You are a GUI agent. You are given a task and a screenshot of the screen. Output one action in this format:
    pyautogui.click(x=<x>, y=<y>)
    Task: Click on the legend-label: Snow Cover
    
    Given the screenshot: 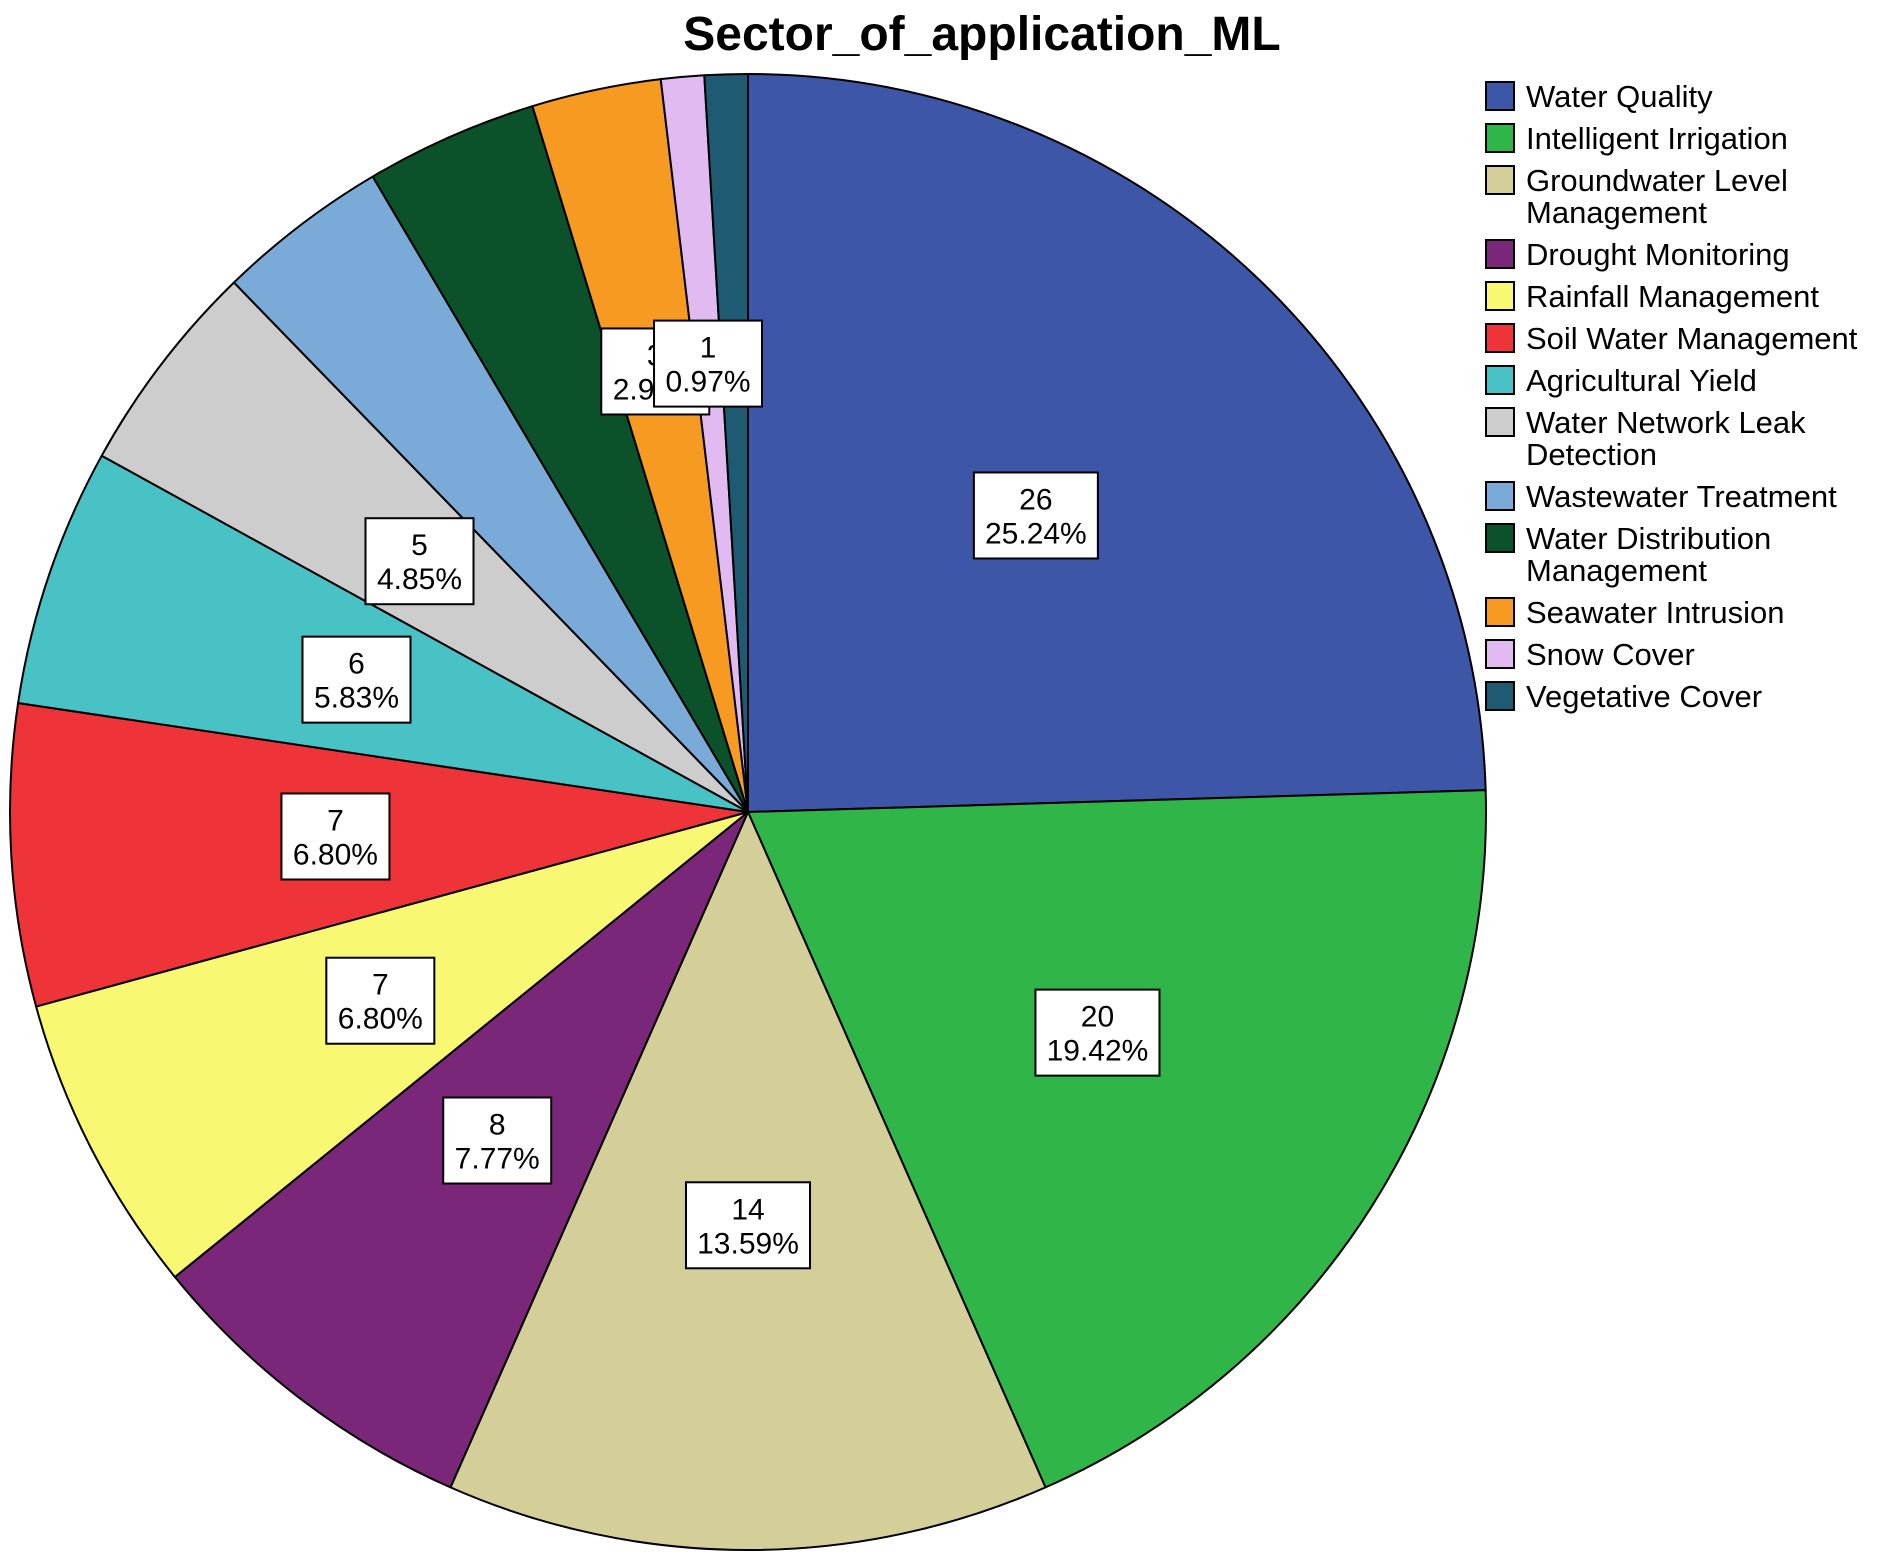 What is the action you would take?
    pyautogui.click(x=1610, y=654)
    